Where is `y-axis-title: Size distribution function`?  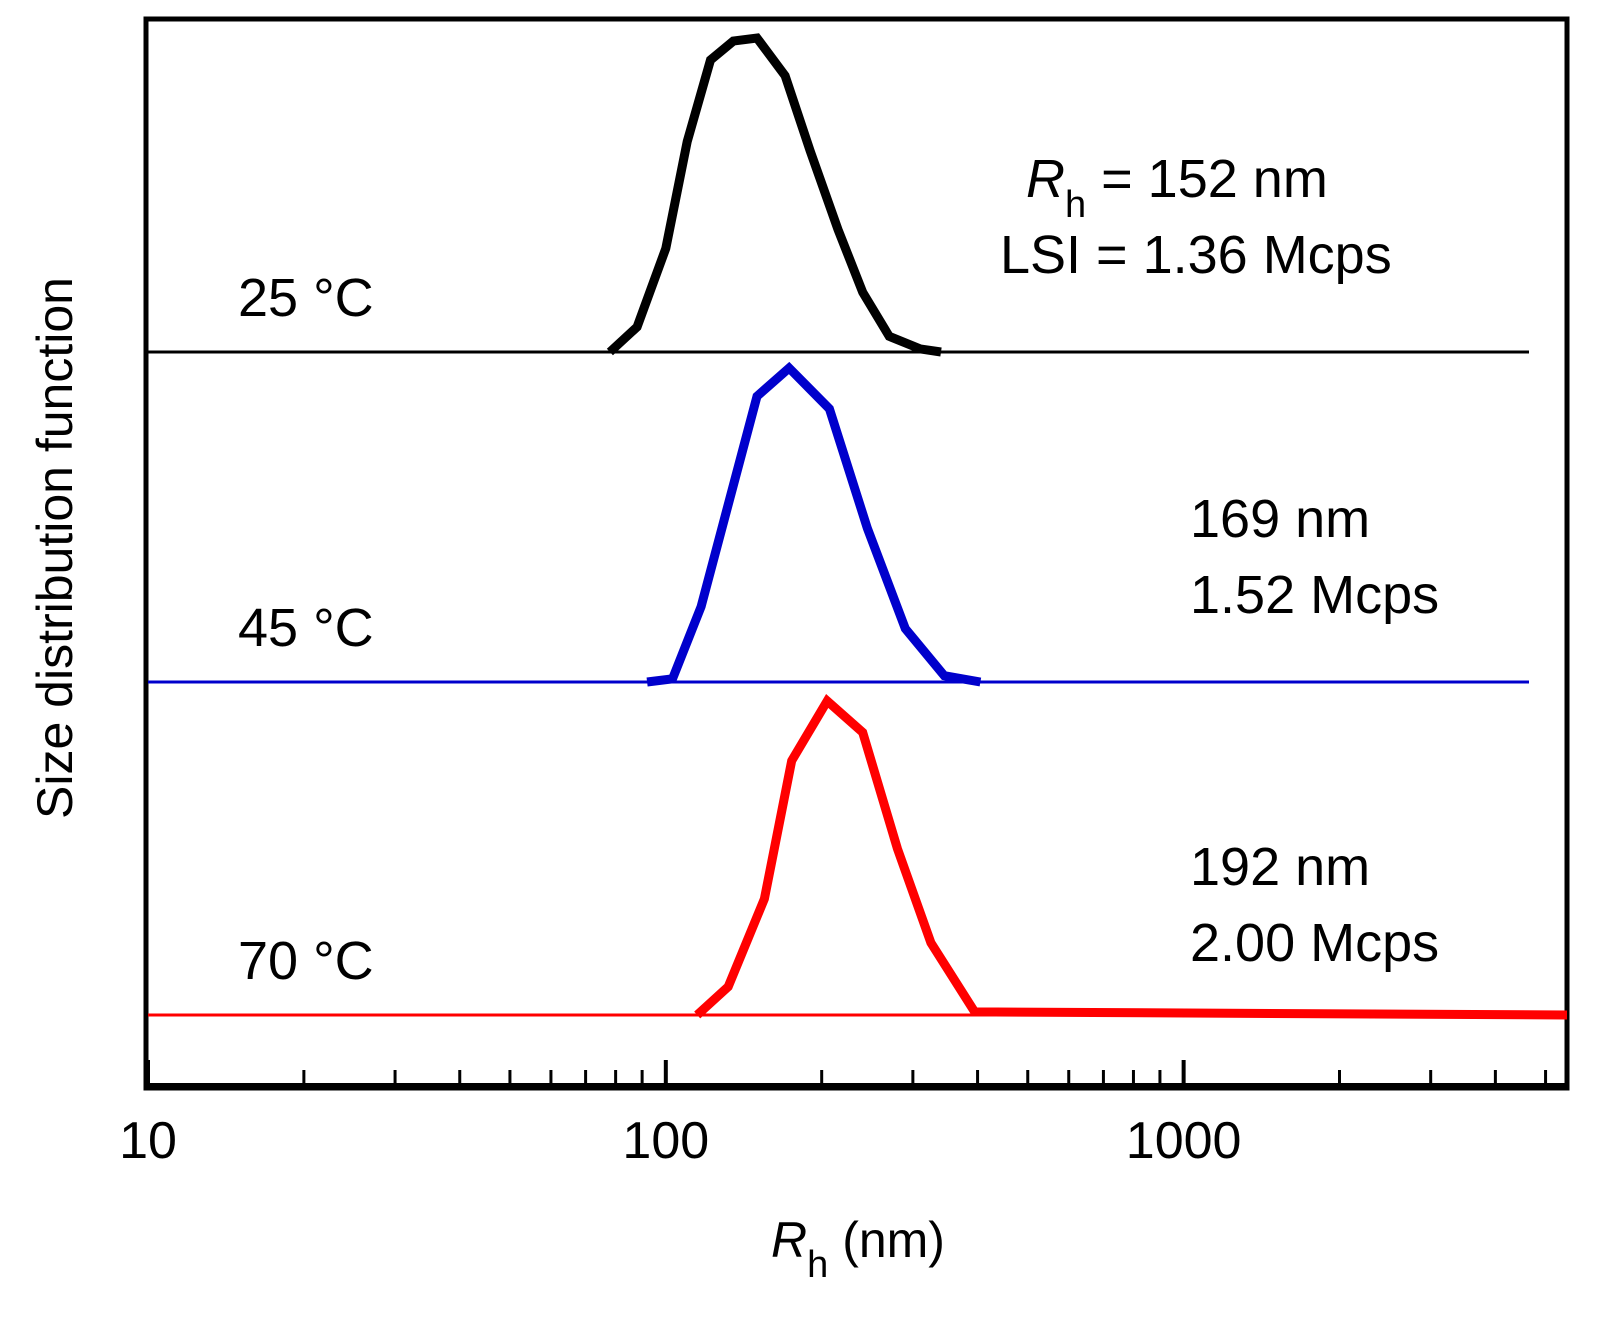 y-axis-title: Size distribution function is located at coordinates (55, 548).